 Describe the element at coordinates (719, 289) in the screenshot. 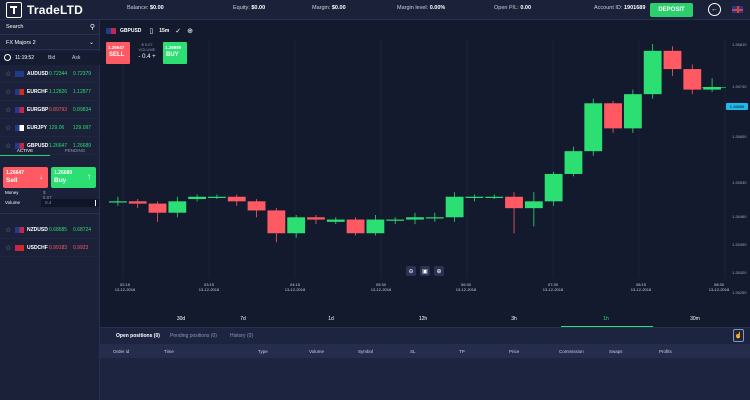

I see `x-tick-date: 13-12-2018` at that location.